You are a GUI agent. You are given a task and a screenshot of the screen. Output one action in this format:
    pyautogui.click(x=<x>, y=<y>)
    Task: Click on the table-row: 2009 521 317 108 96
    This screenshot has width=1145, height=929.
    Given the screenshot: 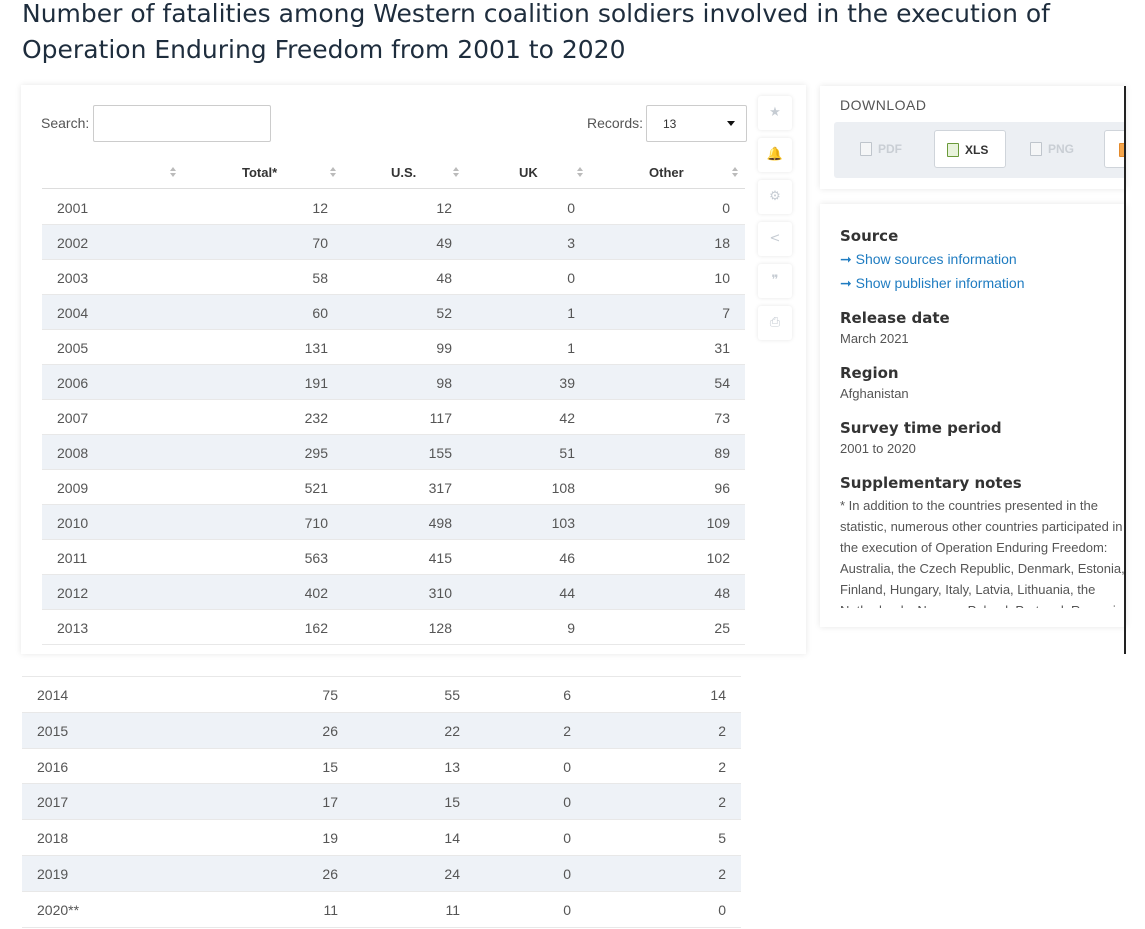 What is the action you would take?
    pyautogui.click(x=393, y=487)
    